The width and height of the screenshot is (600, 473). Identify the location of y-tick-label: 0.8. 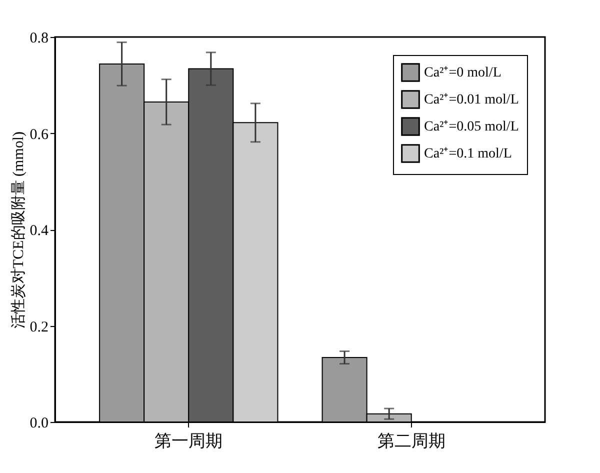
(39, 38).